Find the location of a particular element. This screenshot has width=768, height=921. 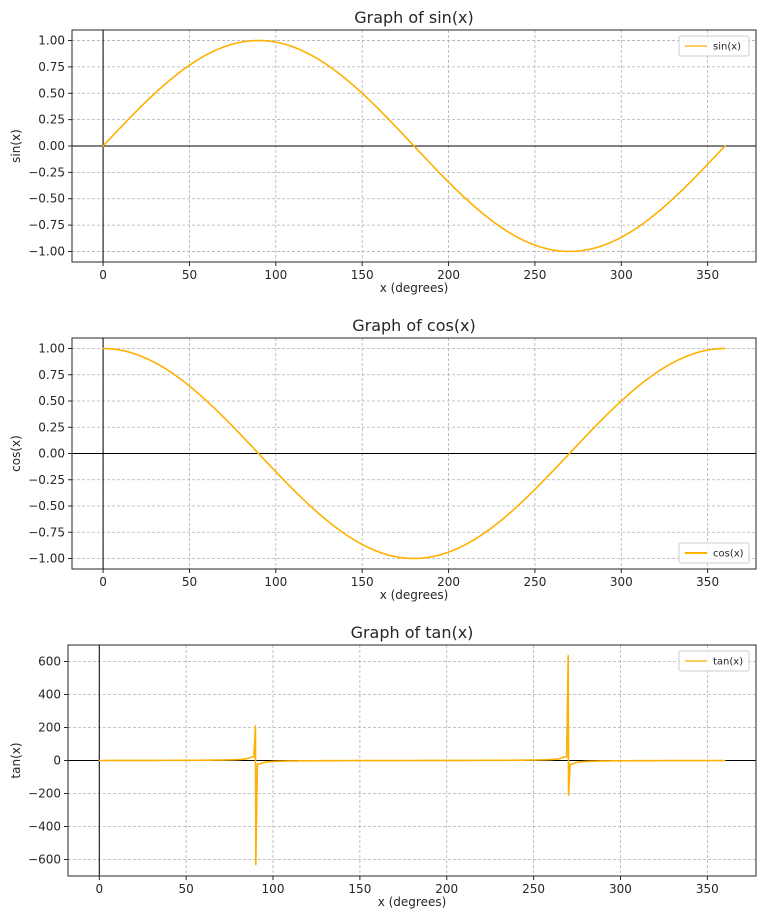

legend-label: sin(x) is located at coordinates (727, 47).